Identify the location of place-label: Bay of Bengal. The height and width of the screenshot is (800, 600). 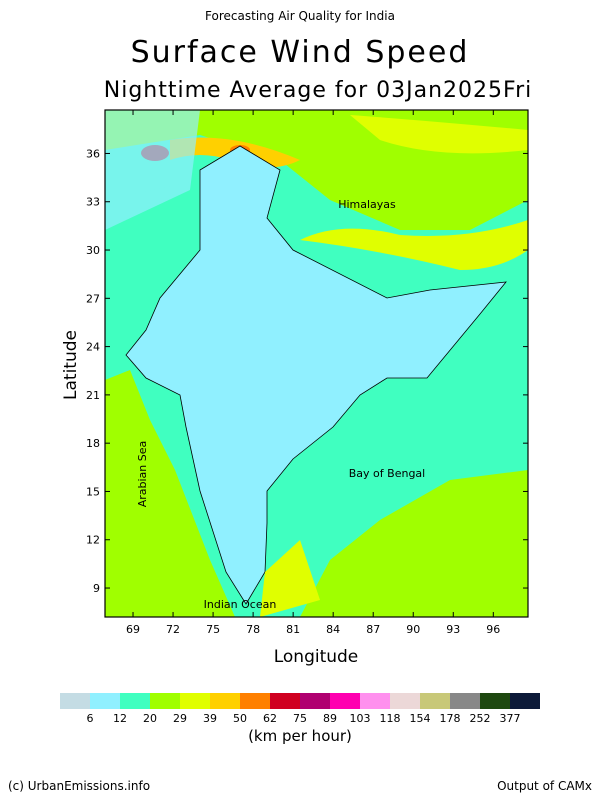
(387, 473).